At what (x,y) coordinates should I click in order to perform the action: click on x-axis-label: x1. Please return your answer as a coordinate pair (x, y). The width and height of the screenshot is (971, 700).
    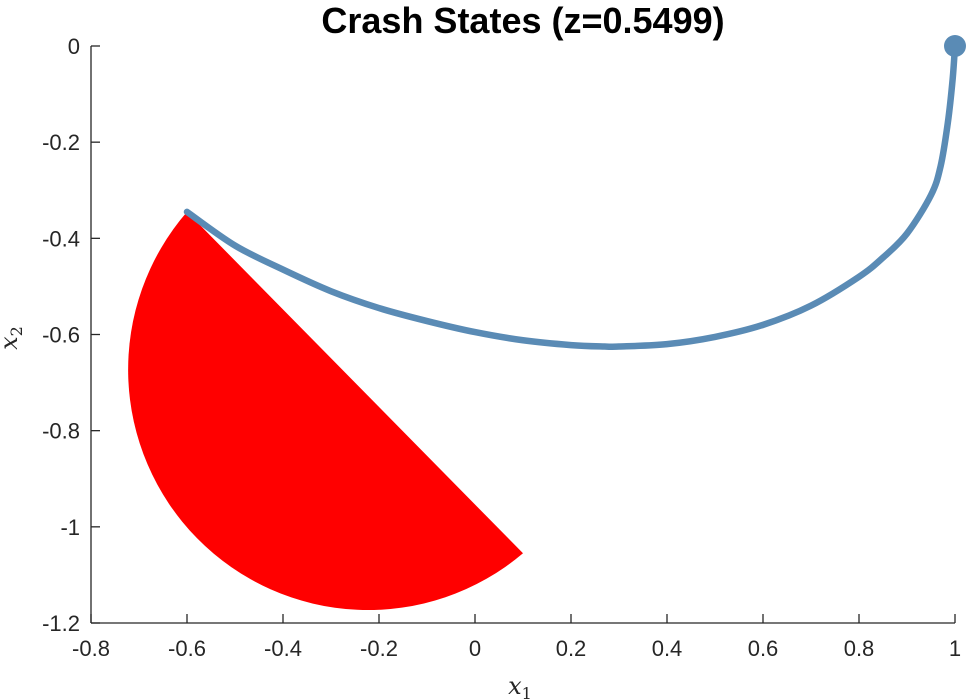
    Looking at the image, I should click on (520, 686).